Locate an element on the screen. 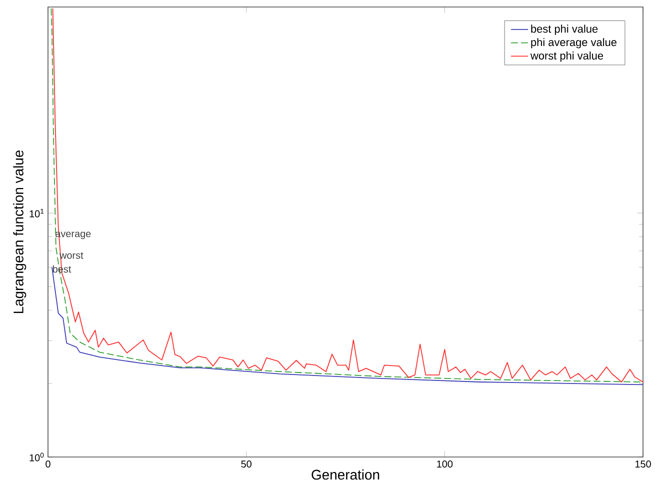  legend-label: best phi value is located at coordinates (564, 29).